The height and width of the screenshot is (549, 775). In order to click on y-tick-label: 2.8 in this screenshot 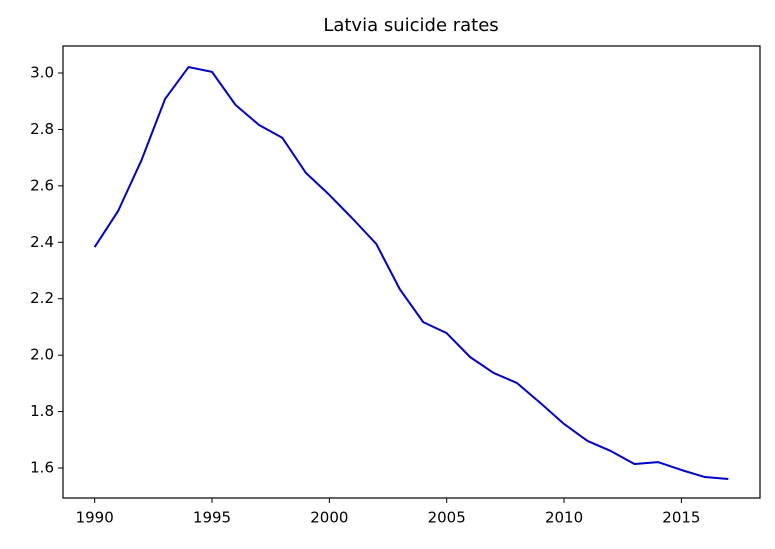, I will do `click(42, 129)`.